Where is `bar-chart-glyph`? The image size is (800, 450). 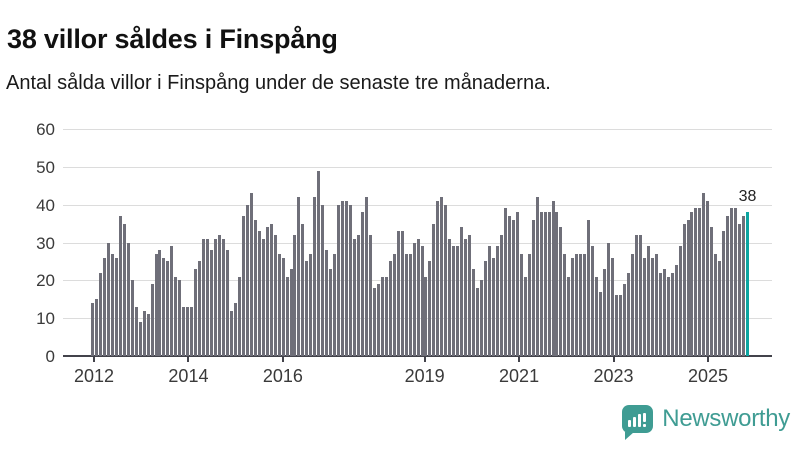 bar-chart-glyph is located at coordinates (637, 420).